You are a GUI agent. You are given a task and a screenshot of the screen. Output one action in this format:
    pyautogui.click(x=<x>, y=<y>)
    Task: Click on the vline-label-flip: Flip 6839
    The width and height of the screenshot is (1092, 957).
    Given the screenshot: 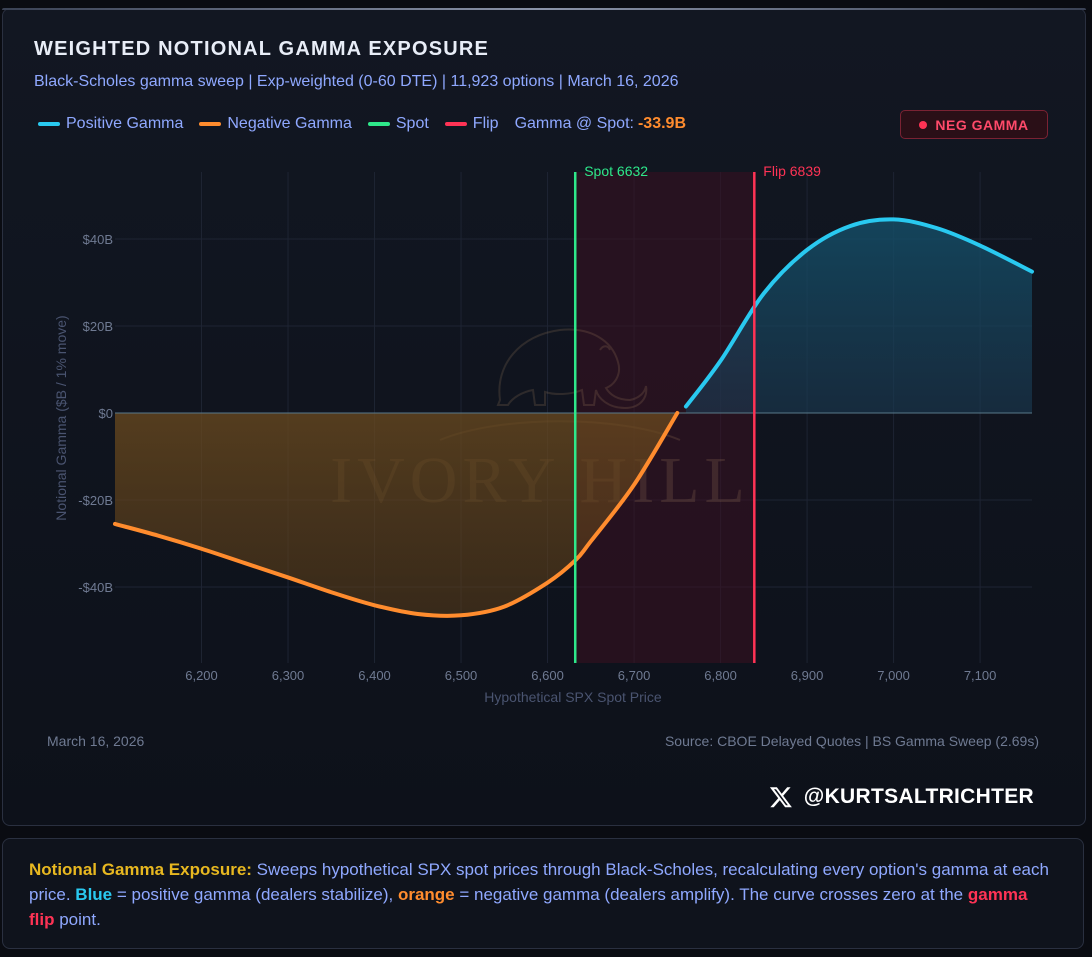 What is the action you would take?
    pyautogui.click(x=792, y=171)
    